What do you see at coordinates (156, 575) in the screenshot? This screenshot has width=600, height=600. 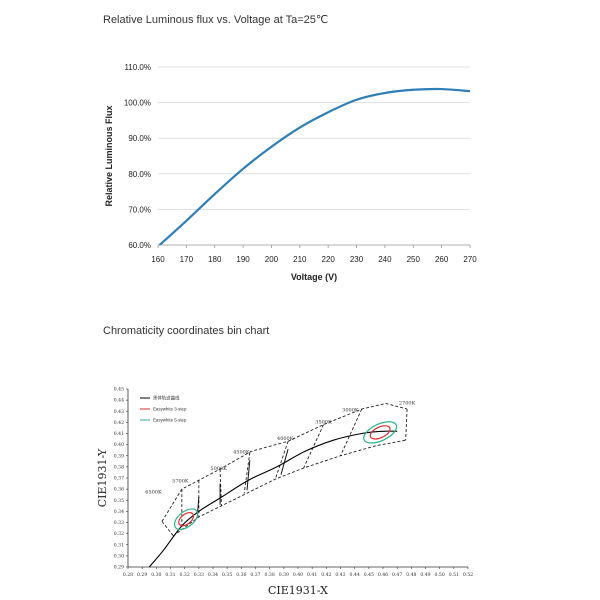 I see `x-tick-label: 0.30` at bounding box center [156, 575].